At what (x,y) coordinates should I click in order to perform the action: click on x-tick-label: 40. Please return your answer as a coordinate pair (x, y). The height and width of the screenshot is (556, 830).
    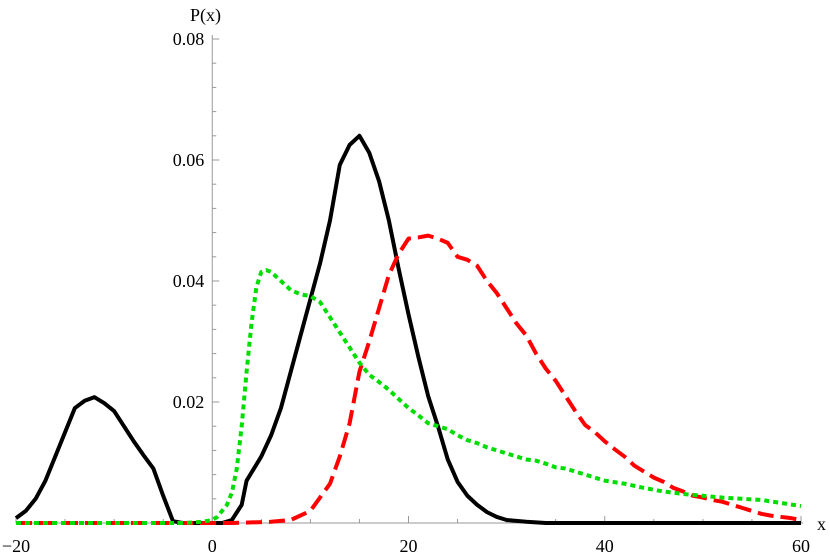
    Looking at the image, I should click on (605, 546).